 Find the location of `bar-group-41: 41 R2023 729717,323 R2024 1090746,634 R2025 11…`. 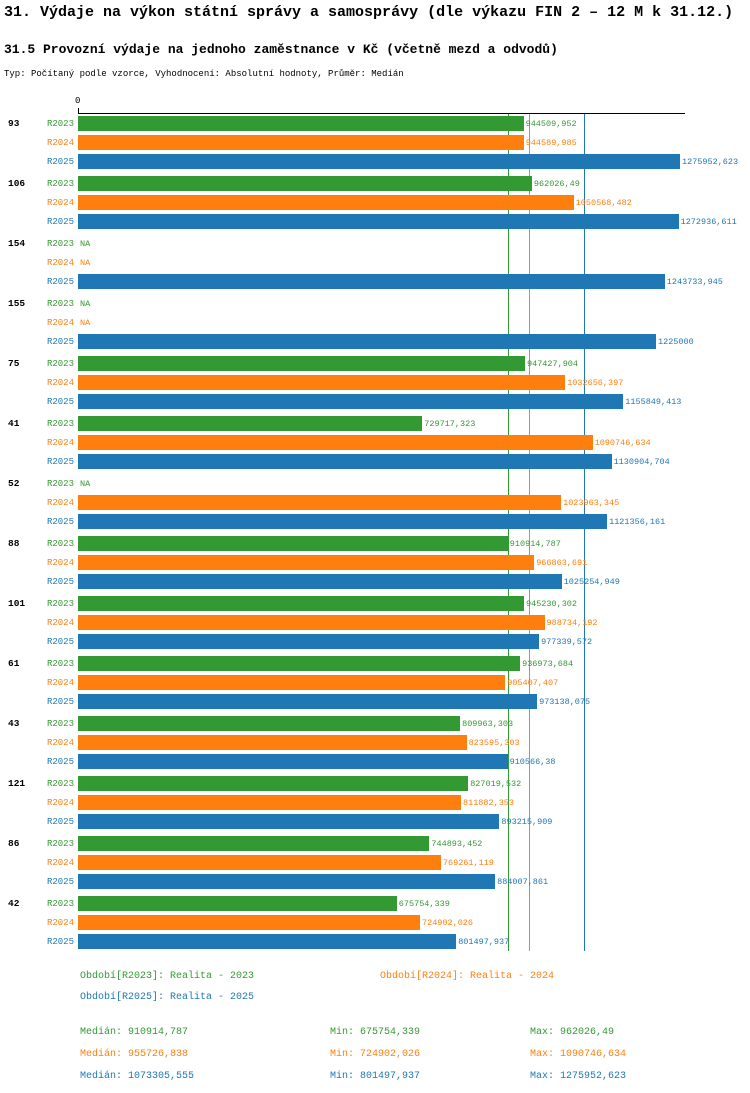

bar-group-41: 41 R2023 729717,323 R2024 1090746,634 R2025 11… is located at coordinates (375, 442).